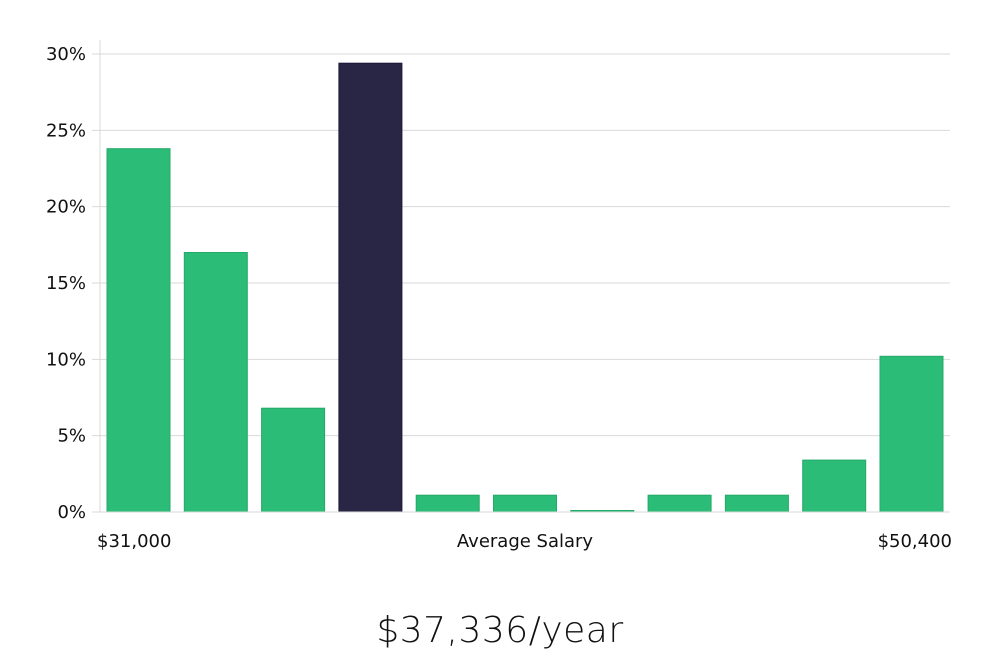 Image resolution: width=1000 pixels, height=660 pixels. Describe the element at coordinates (525, 541) in the screenshot. I see `x-axis-label: Average Salary` at that location.